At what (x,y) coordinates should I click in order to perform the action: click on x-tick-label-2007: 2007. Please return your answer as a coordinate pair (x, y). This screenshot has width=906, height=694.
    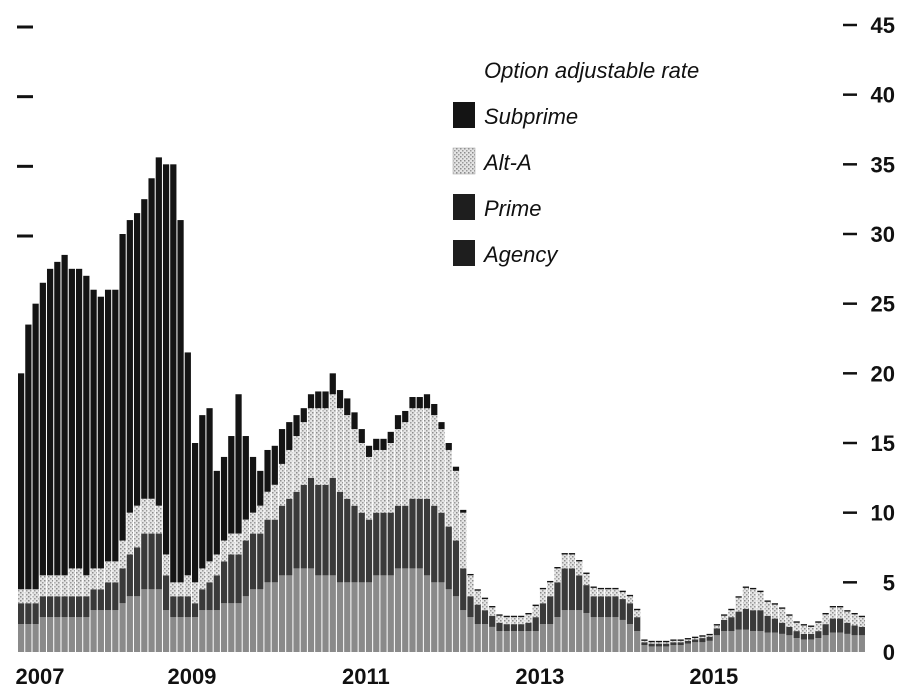
    Looking at the image, I should click on (40, 676).